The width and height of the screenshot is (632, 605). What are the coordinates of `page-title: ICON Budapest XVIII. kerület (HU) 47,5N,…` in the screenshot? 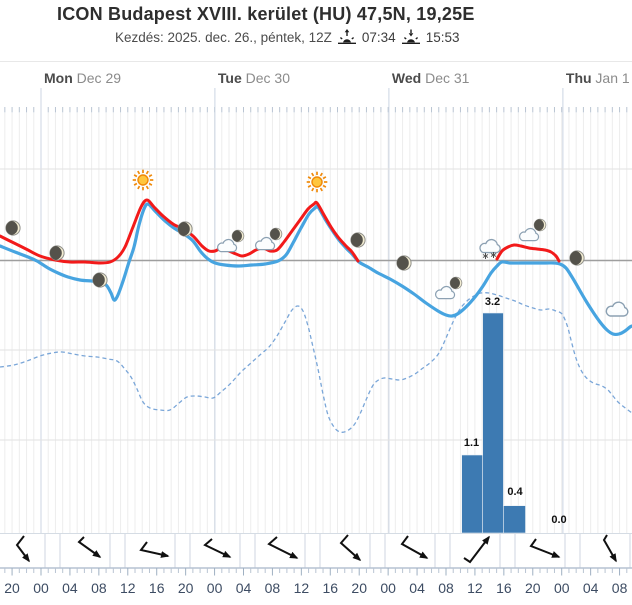 It's located at (266, 14).